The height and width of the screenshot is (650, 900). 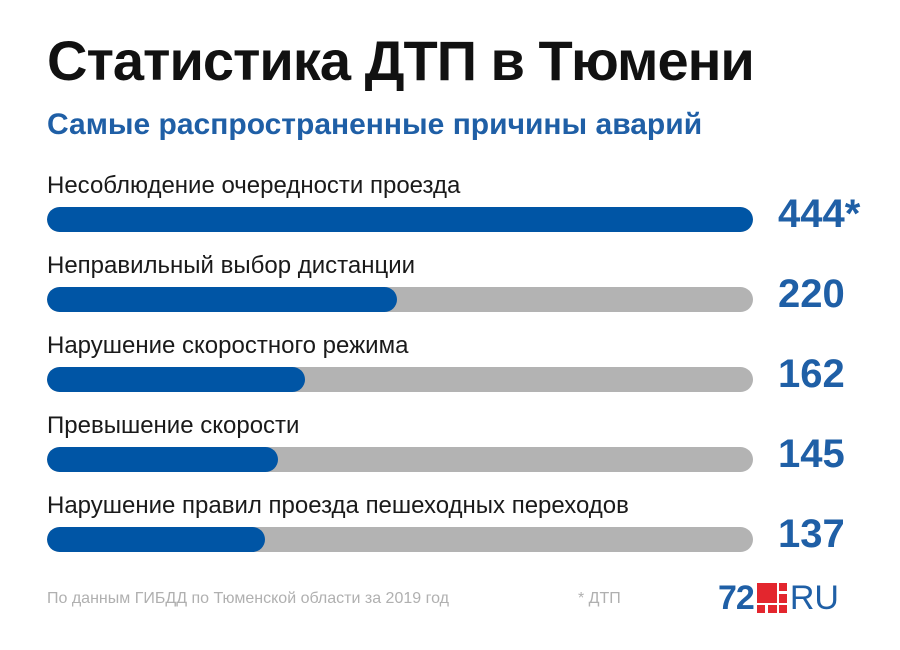 What do you see at coordinates (811, 374) in the screenshot?
I see `bar-value-label: 162` at bounding box center [811, 374].